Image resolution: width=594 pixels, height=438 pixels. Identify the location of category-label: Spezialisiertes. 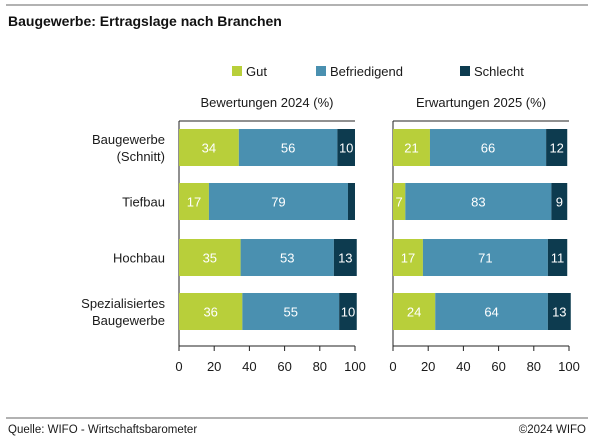
(123, 303).